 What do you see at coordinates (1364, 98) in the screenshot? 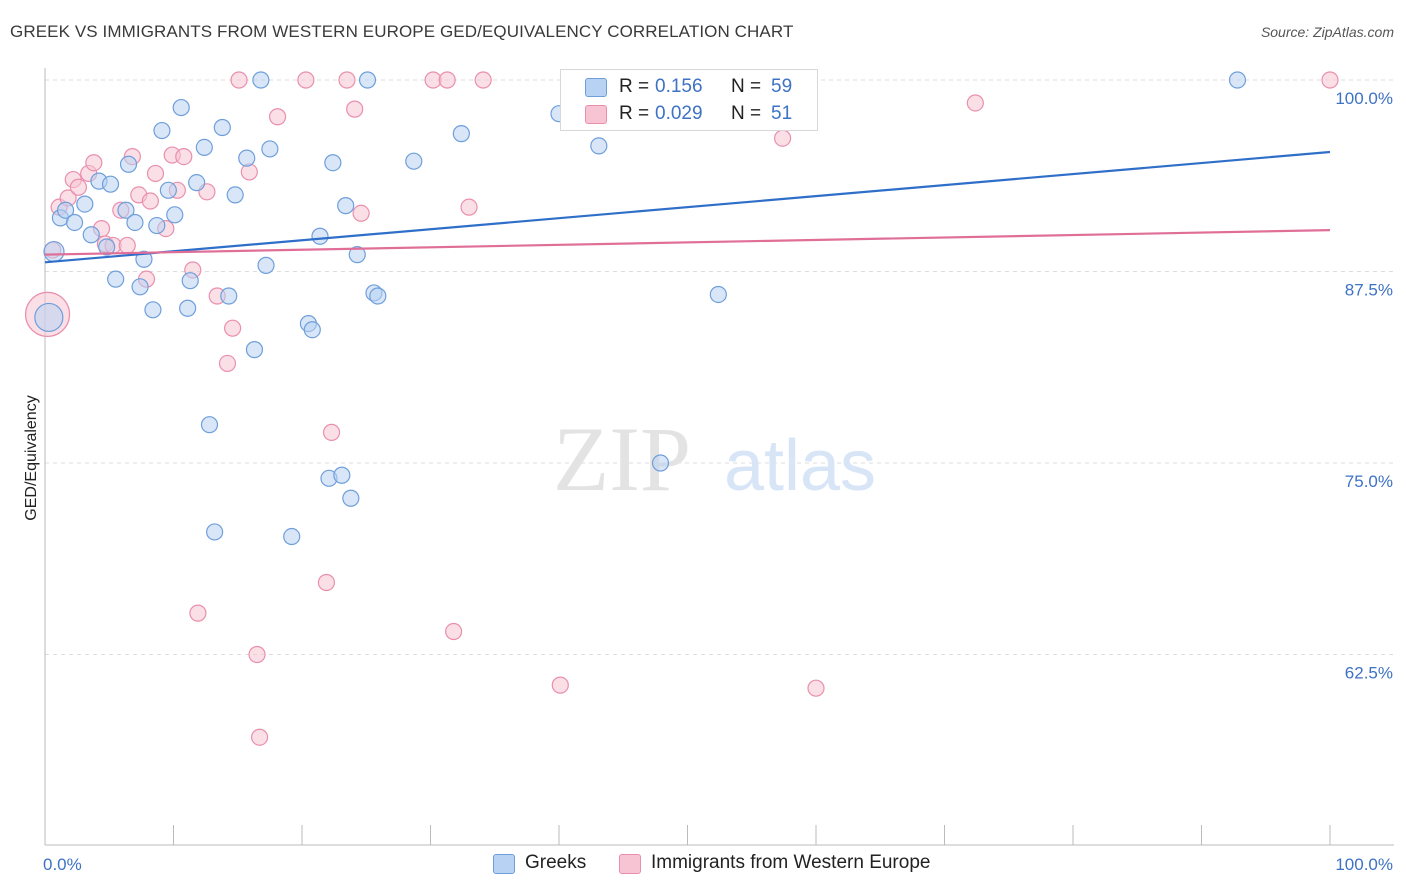
I see `y-tick-label: 100.0%` at bounding box center [1364, 98].